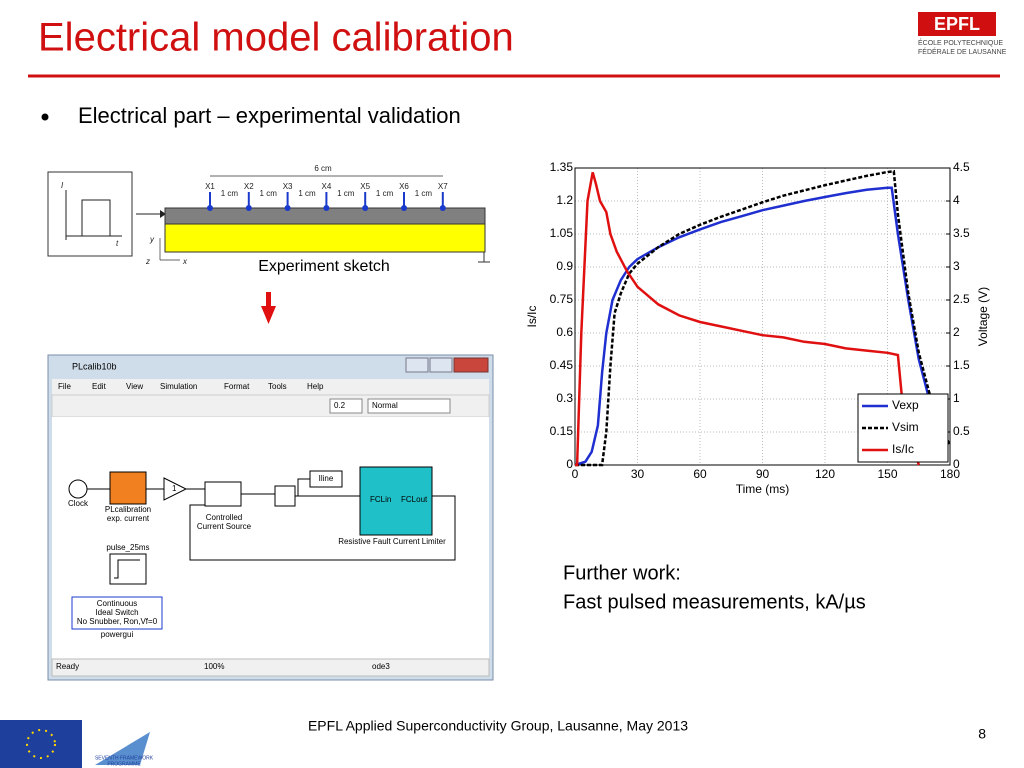 The width and height of the screenshot is (1024, 768). What do you see at coordinates (396, 501) in the screenshot?
I see `fcl-block` at bounding box center [396, 501].